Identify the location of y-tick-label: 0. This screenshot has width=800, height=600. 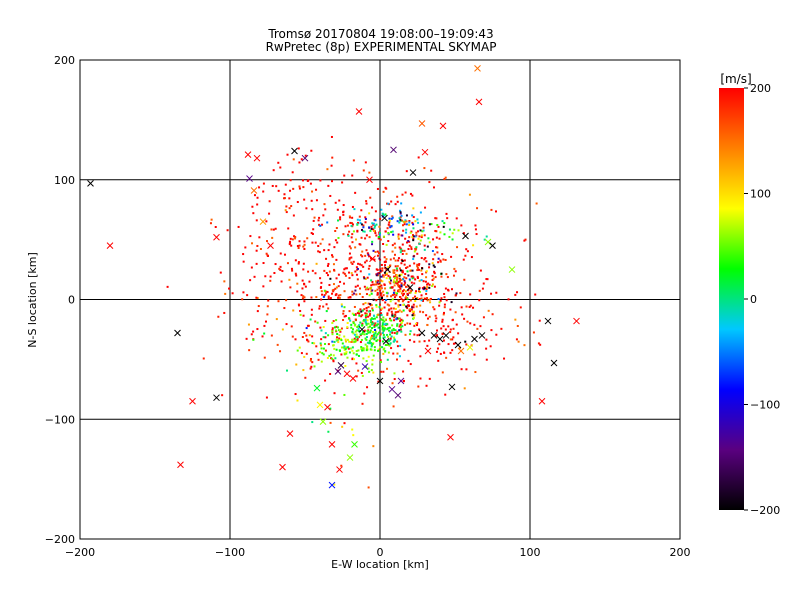
(71, 300).